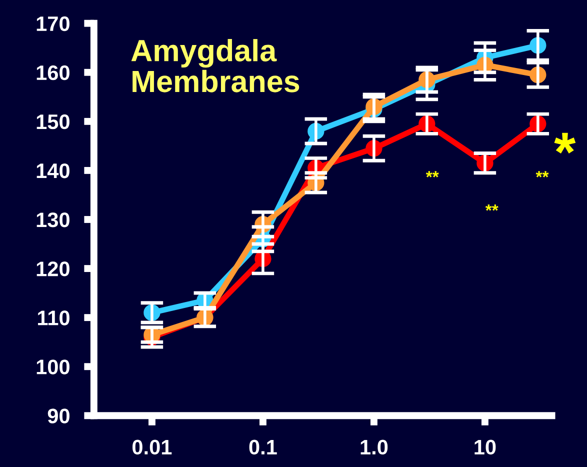  Describe the element at coordinates (374, 447) in the screenshot. I see `x-tick-label: 1.0` at that location.